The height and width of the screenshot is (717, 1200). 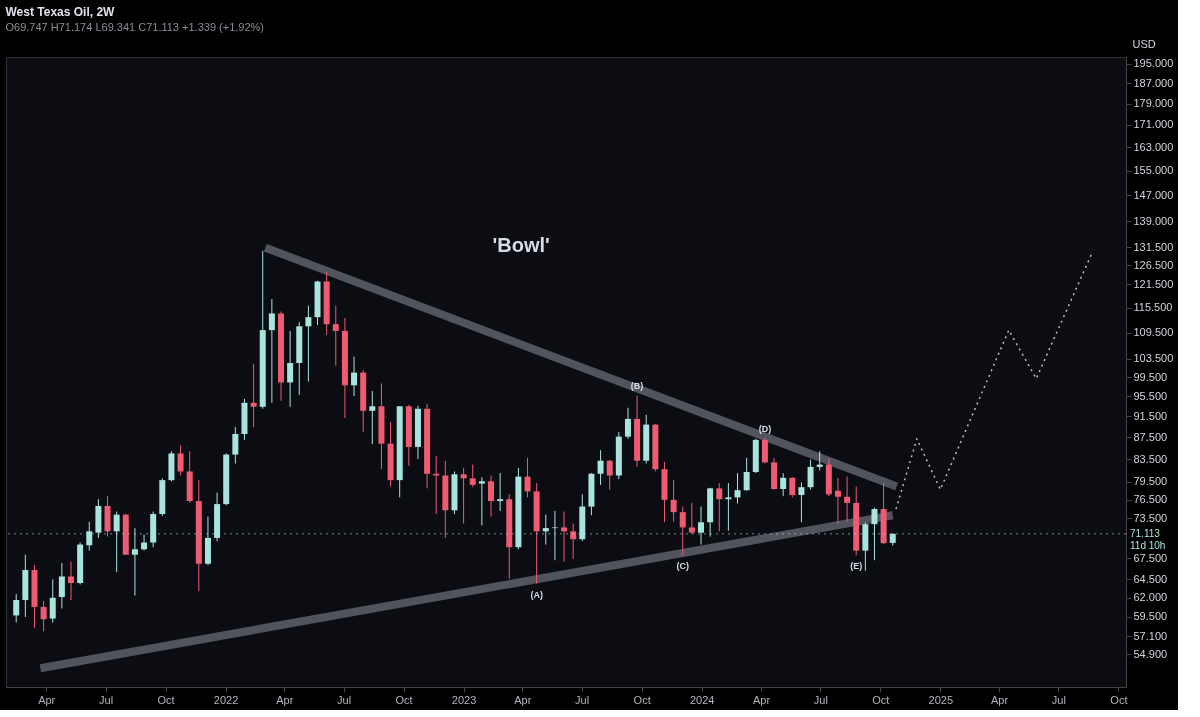 What do you see at coordinates (521, 245) in the screenshot?
I see `annotation: 'Bowl'` at bounding box center [521, 245].